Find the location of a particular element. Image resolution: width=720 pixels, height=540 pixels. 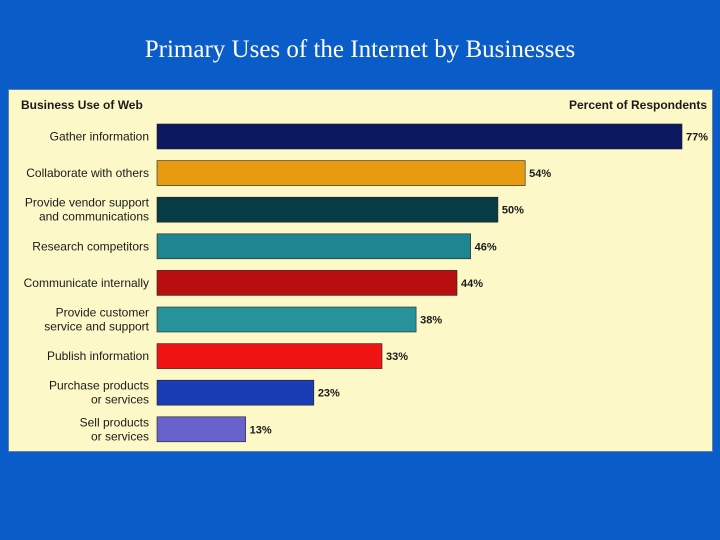

value-label: 44% is located at coordinates (472, 284).